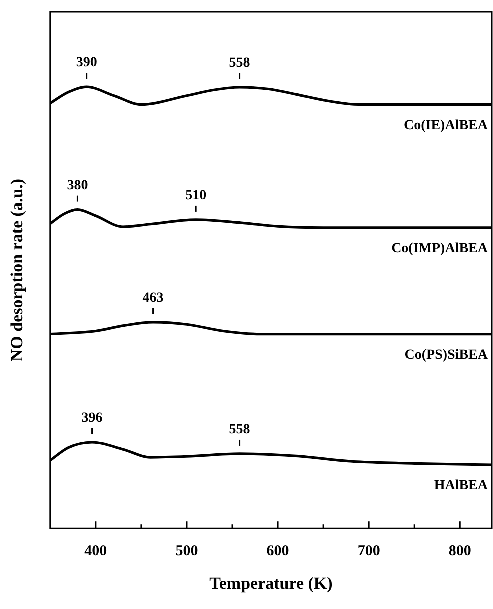 This screenshot has height=609, width=493. What do you see at coordinates (461, 486) in the screenshot?
I see `series-label: HAlBEA` at bounding box center [461, 486].